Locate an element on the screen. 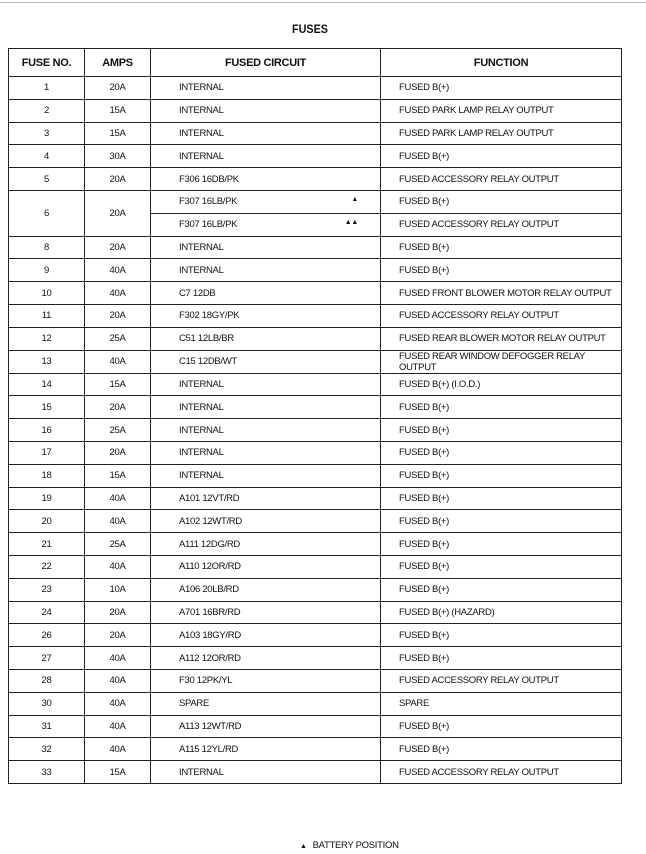  table-row: 17 20A INTERNAL FUSED B(+) is located at coordinates (315, 452).